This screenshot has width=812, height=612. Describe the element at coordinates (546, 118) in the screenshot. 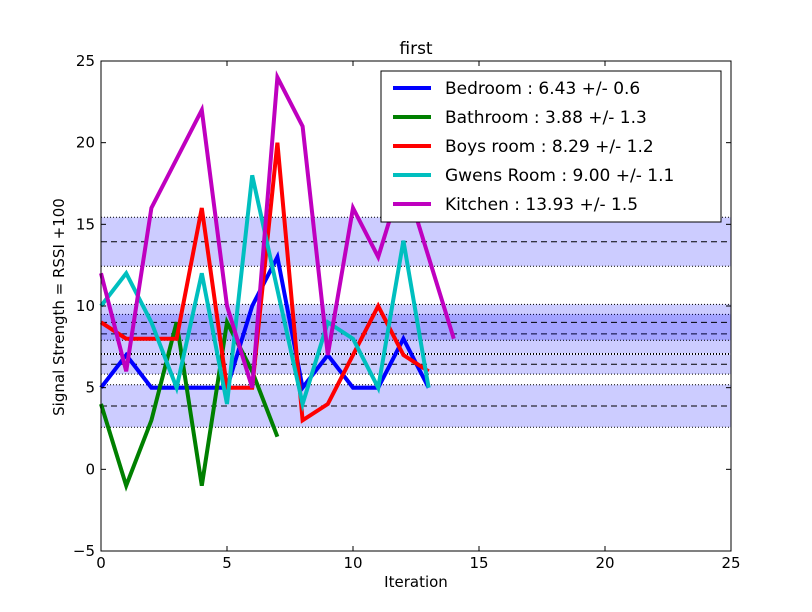

I see `legend-label-bathroom: Bathroom : 3.88 +/- 1.3` at that location.